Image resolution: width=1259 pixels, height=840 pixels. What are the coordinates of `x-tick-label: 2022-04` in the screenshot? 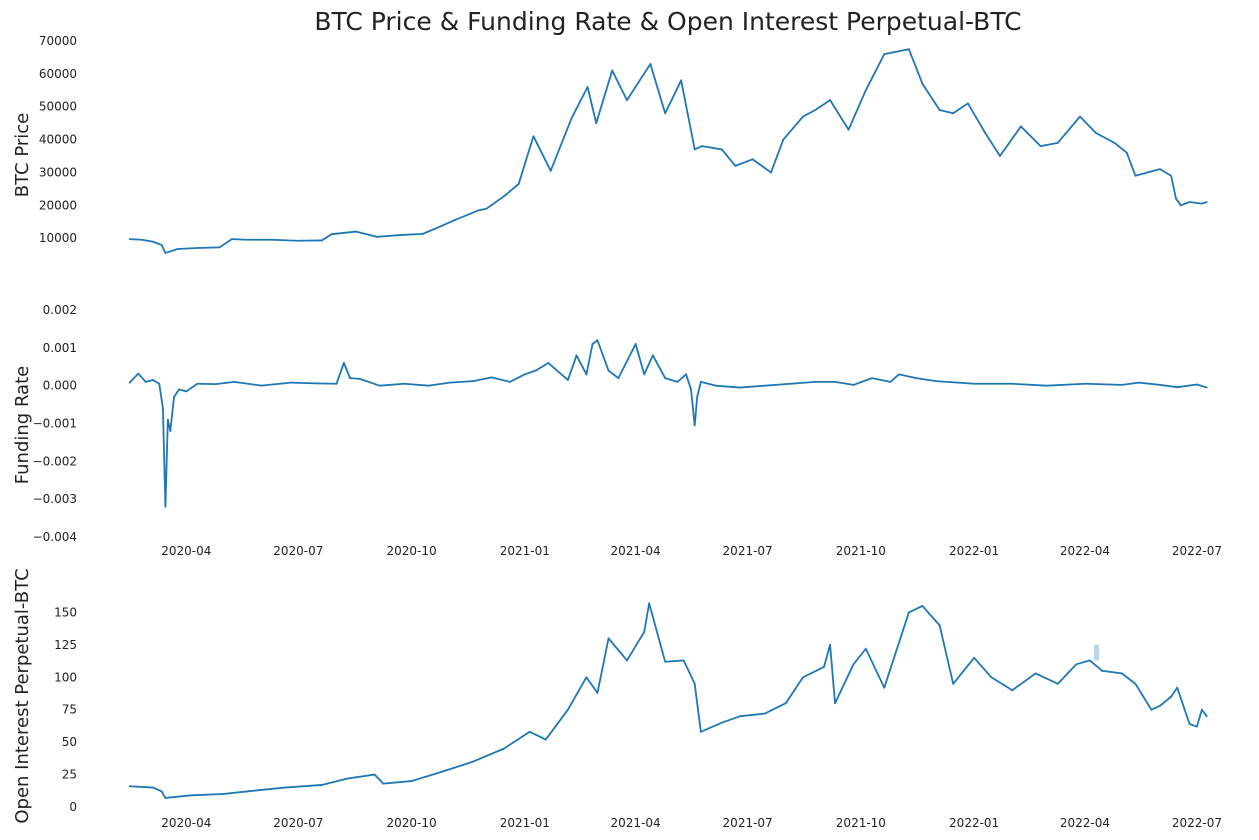 It's located at (1085, 823).